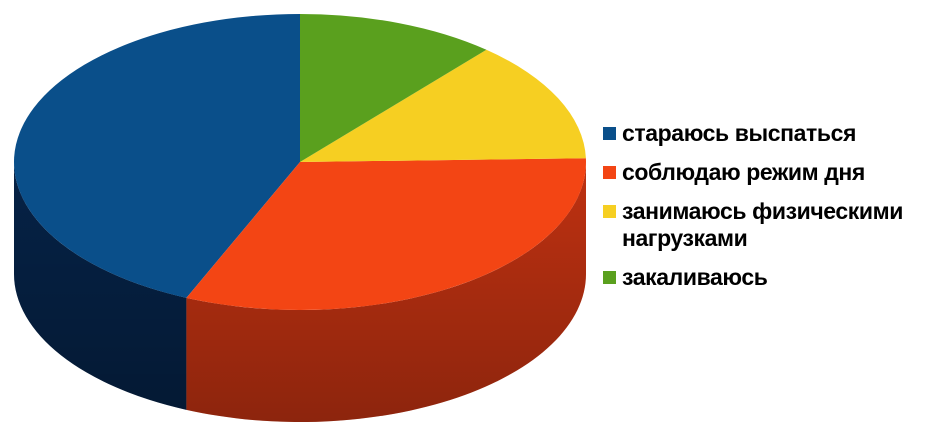 Image resolution: width=943 pixels, height=430 pixels. What do you see at coordinates (609, 277) in the screenshot?
I see `legend-swatch-hardening` at bounding box center [609, 277].